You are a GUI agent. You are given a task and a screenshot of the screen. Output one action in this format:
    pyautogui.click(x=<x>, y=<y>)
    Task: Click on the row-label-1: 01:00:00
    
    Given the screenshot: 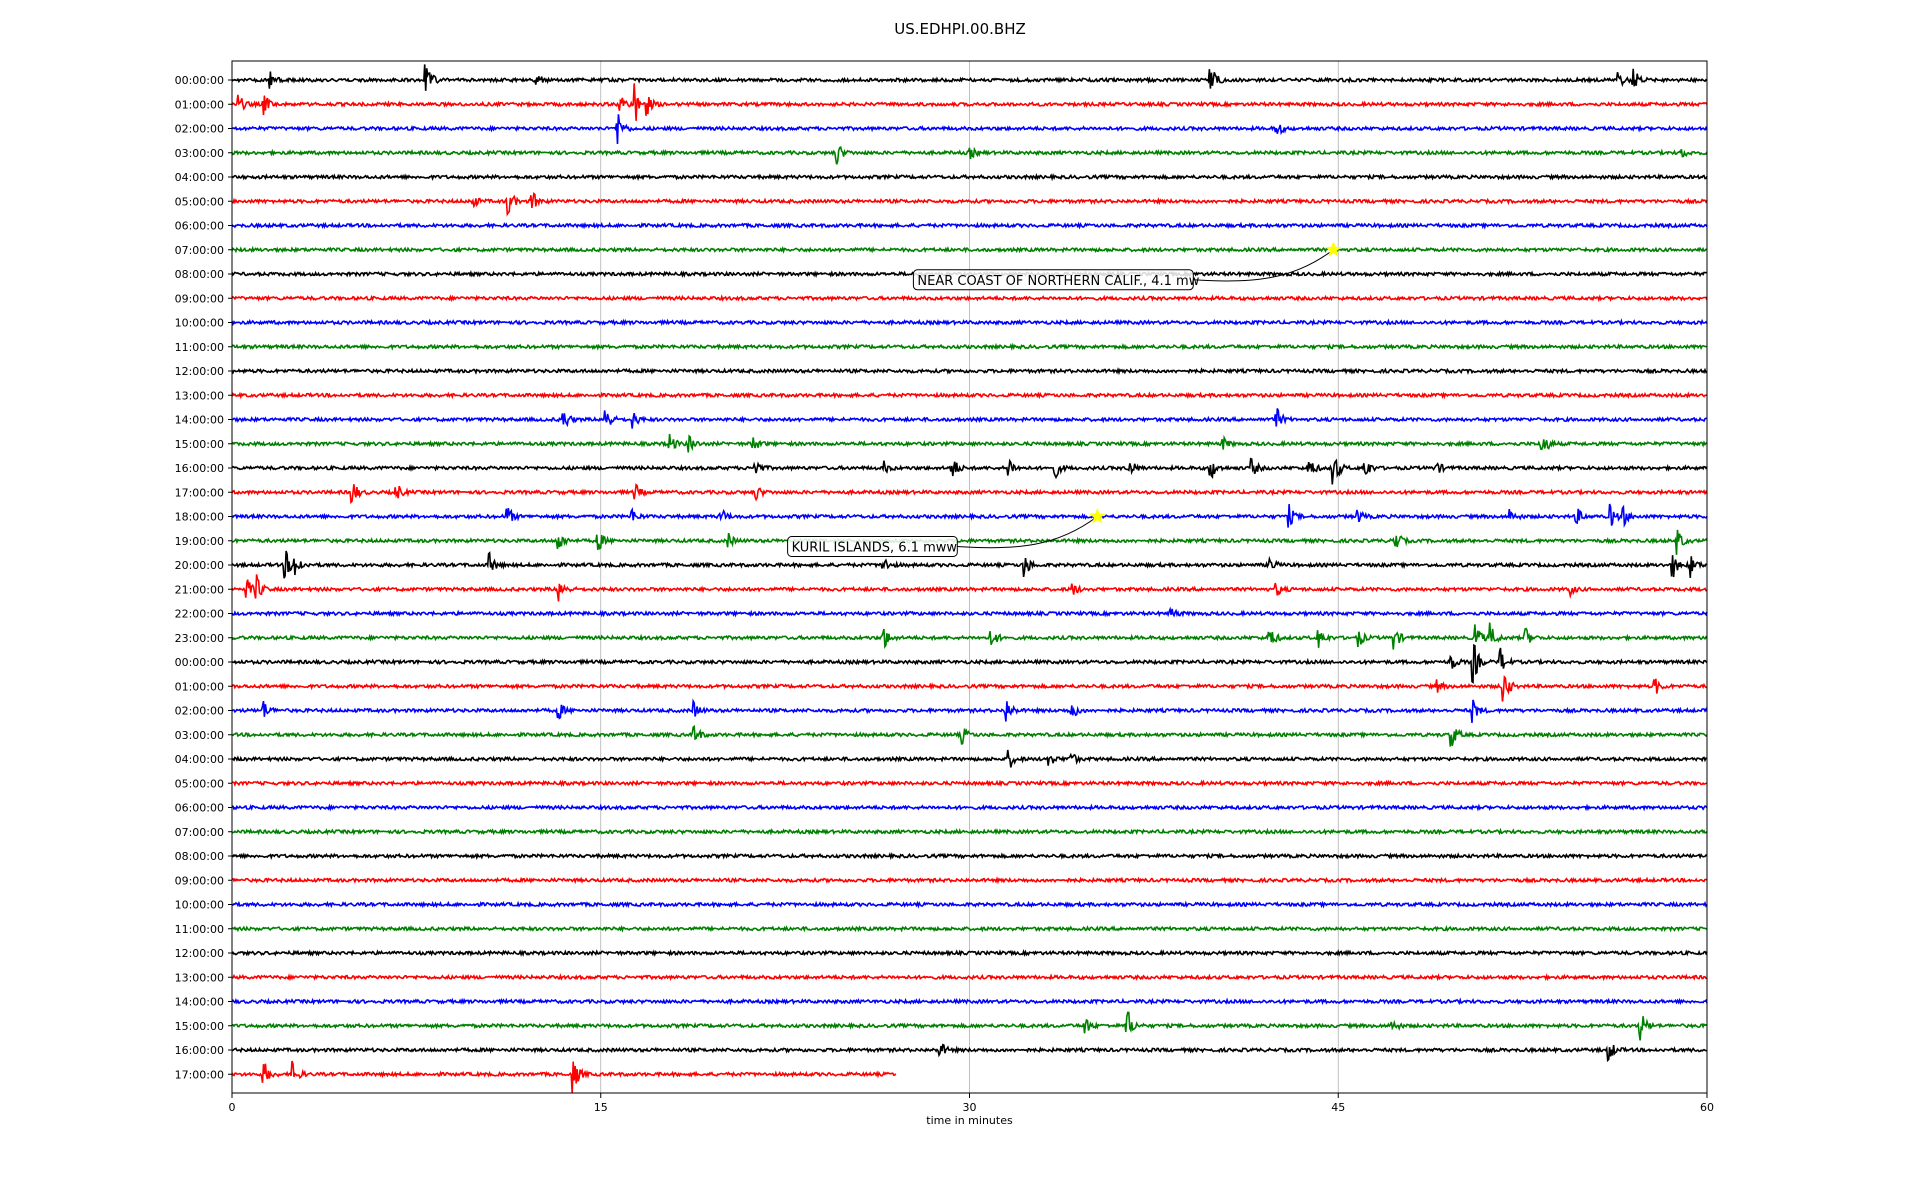 What is the action you would take?
    pyautogui.click(x=199, y=104)
    